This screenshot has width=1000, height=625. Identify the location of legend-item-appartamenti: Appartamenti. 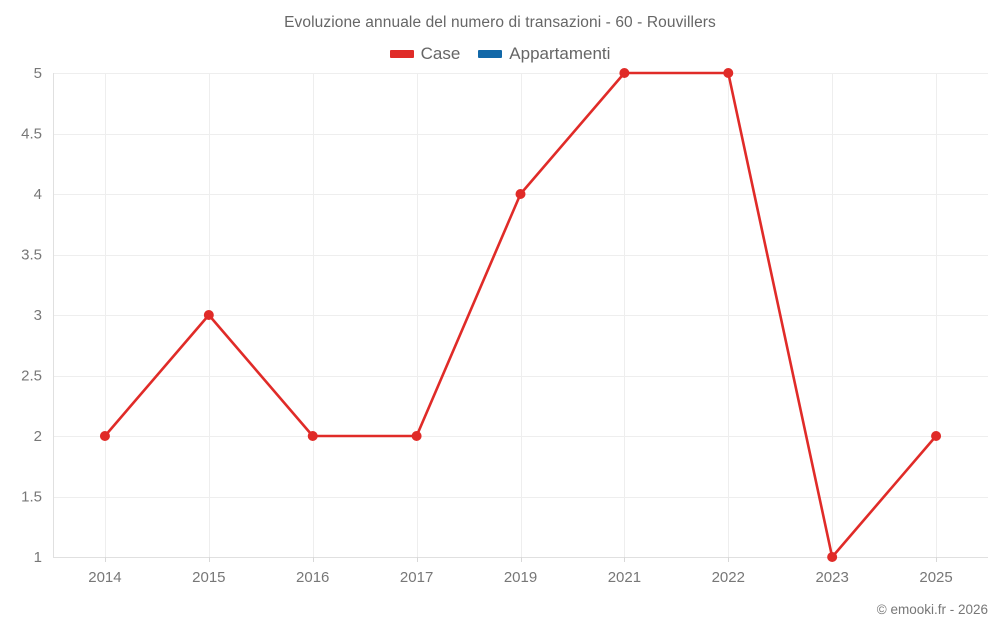
(544, 53).